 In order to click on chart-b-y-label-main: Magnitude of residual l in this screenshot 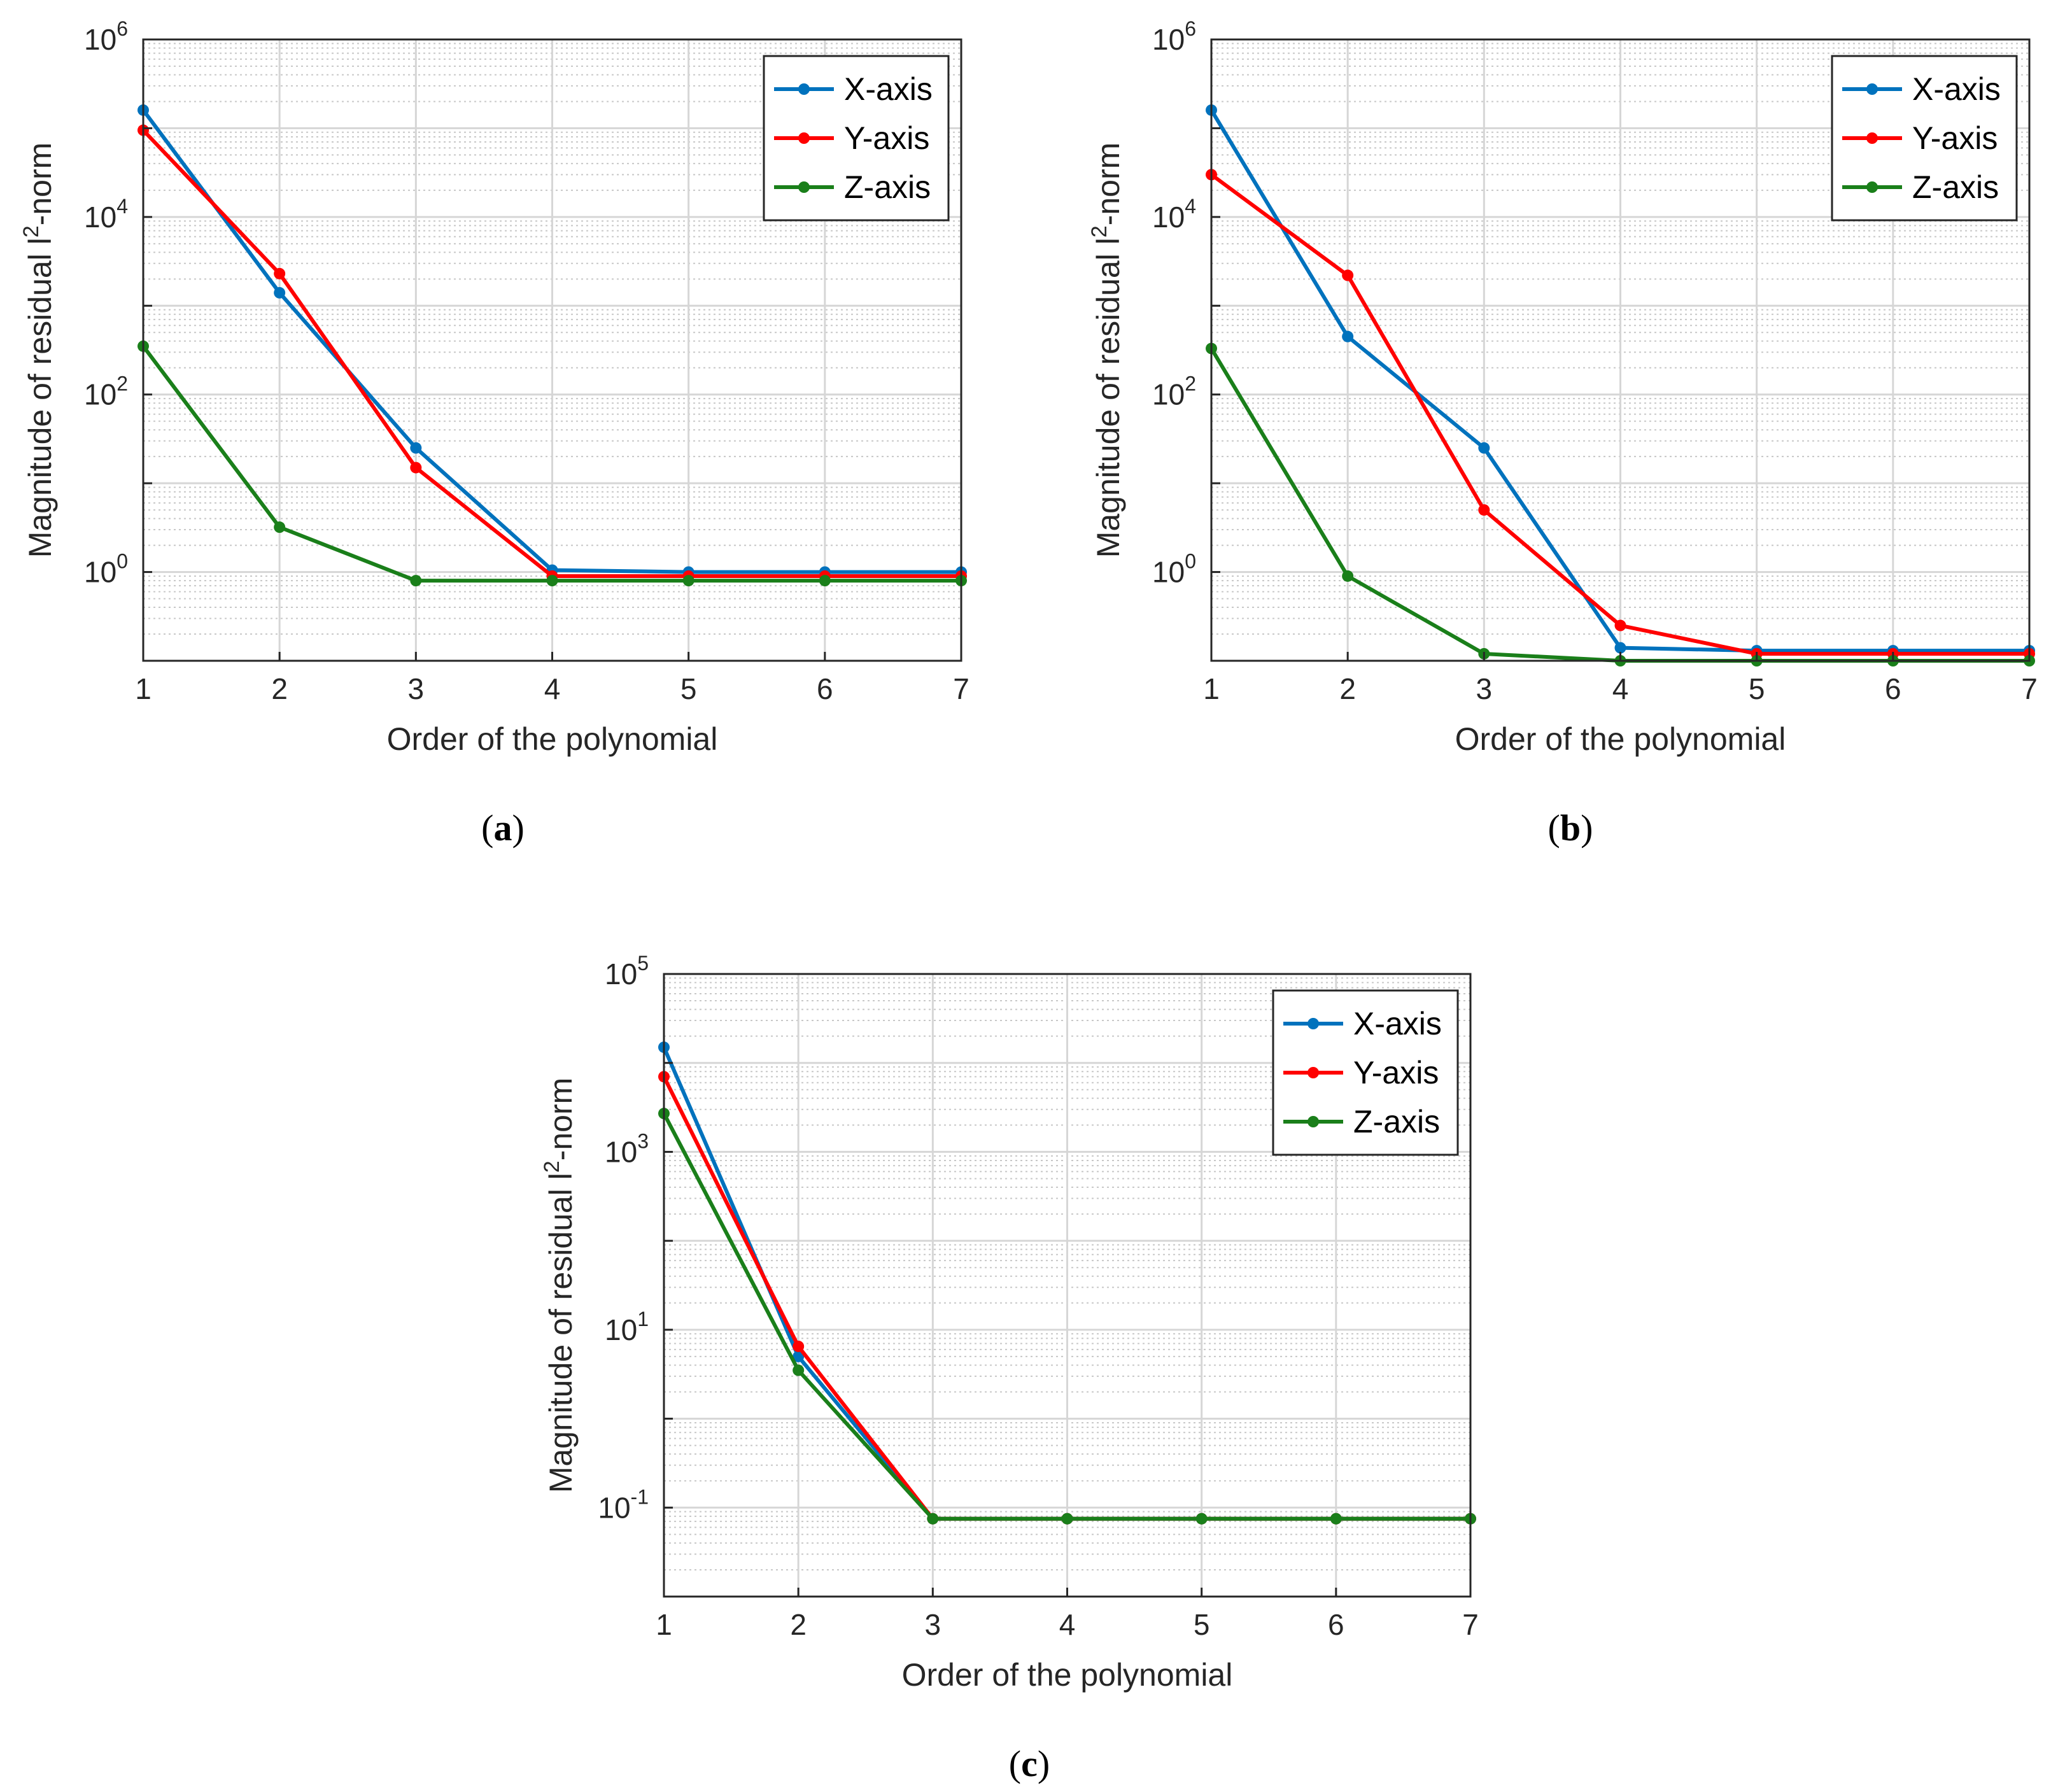, I will do `click(1108, 397)`.